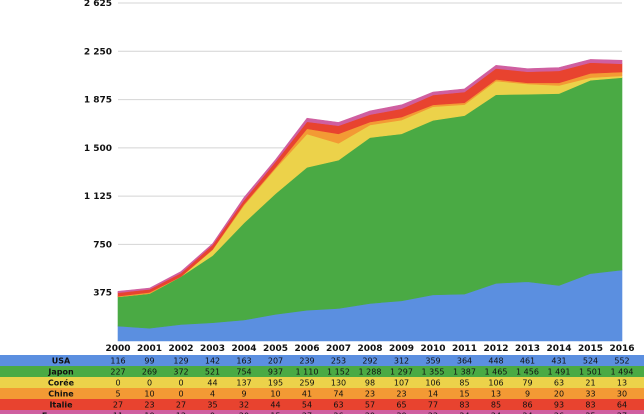  What do you see at coordinates (212, 372) in the screenshot?
I see `table-cell: 521` at bounding box center [212, 372].